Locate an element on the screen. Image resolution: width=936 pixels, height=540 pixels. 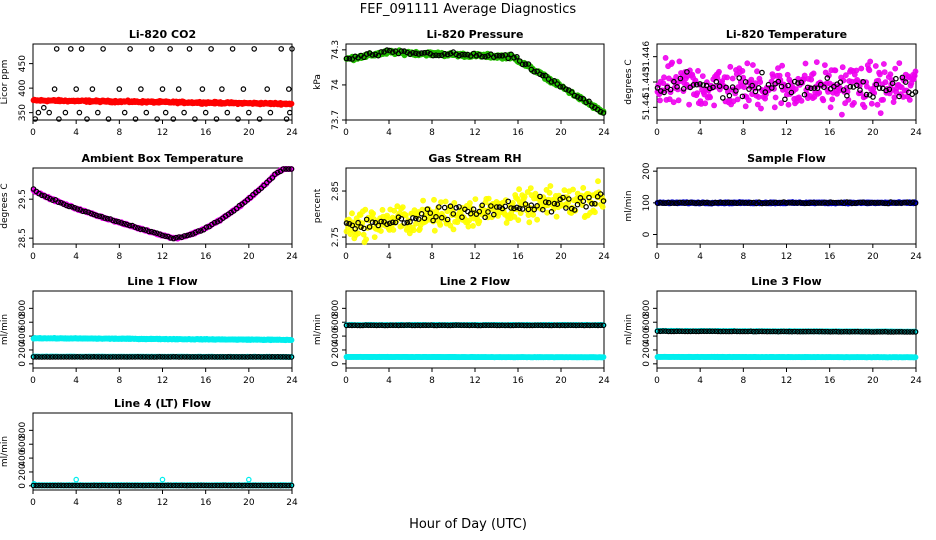
y-axis-label: ml/min is located at coordinates (629, 205).